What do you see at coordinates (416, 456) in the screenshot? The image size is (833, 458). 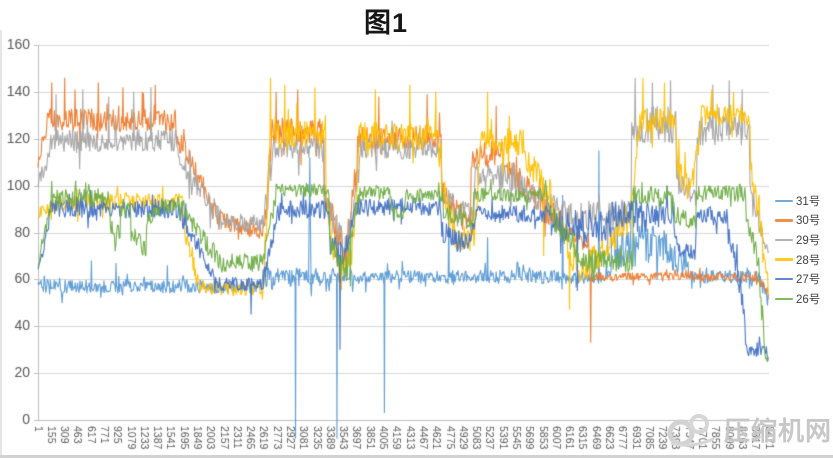 I see `window-edge-bottom` at bounding box center [416, 456].